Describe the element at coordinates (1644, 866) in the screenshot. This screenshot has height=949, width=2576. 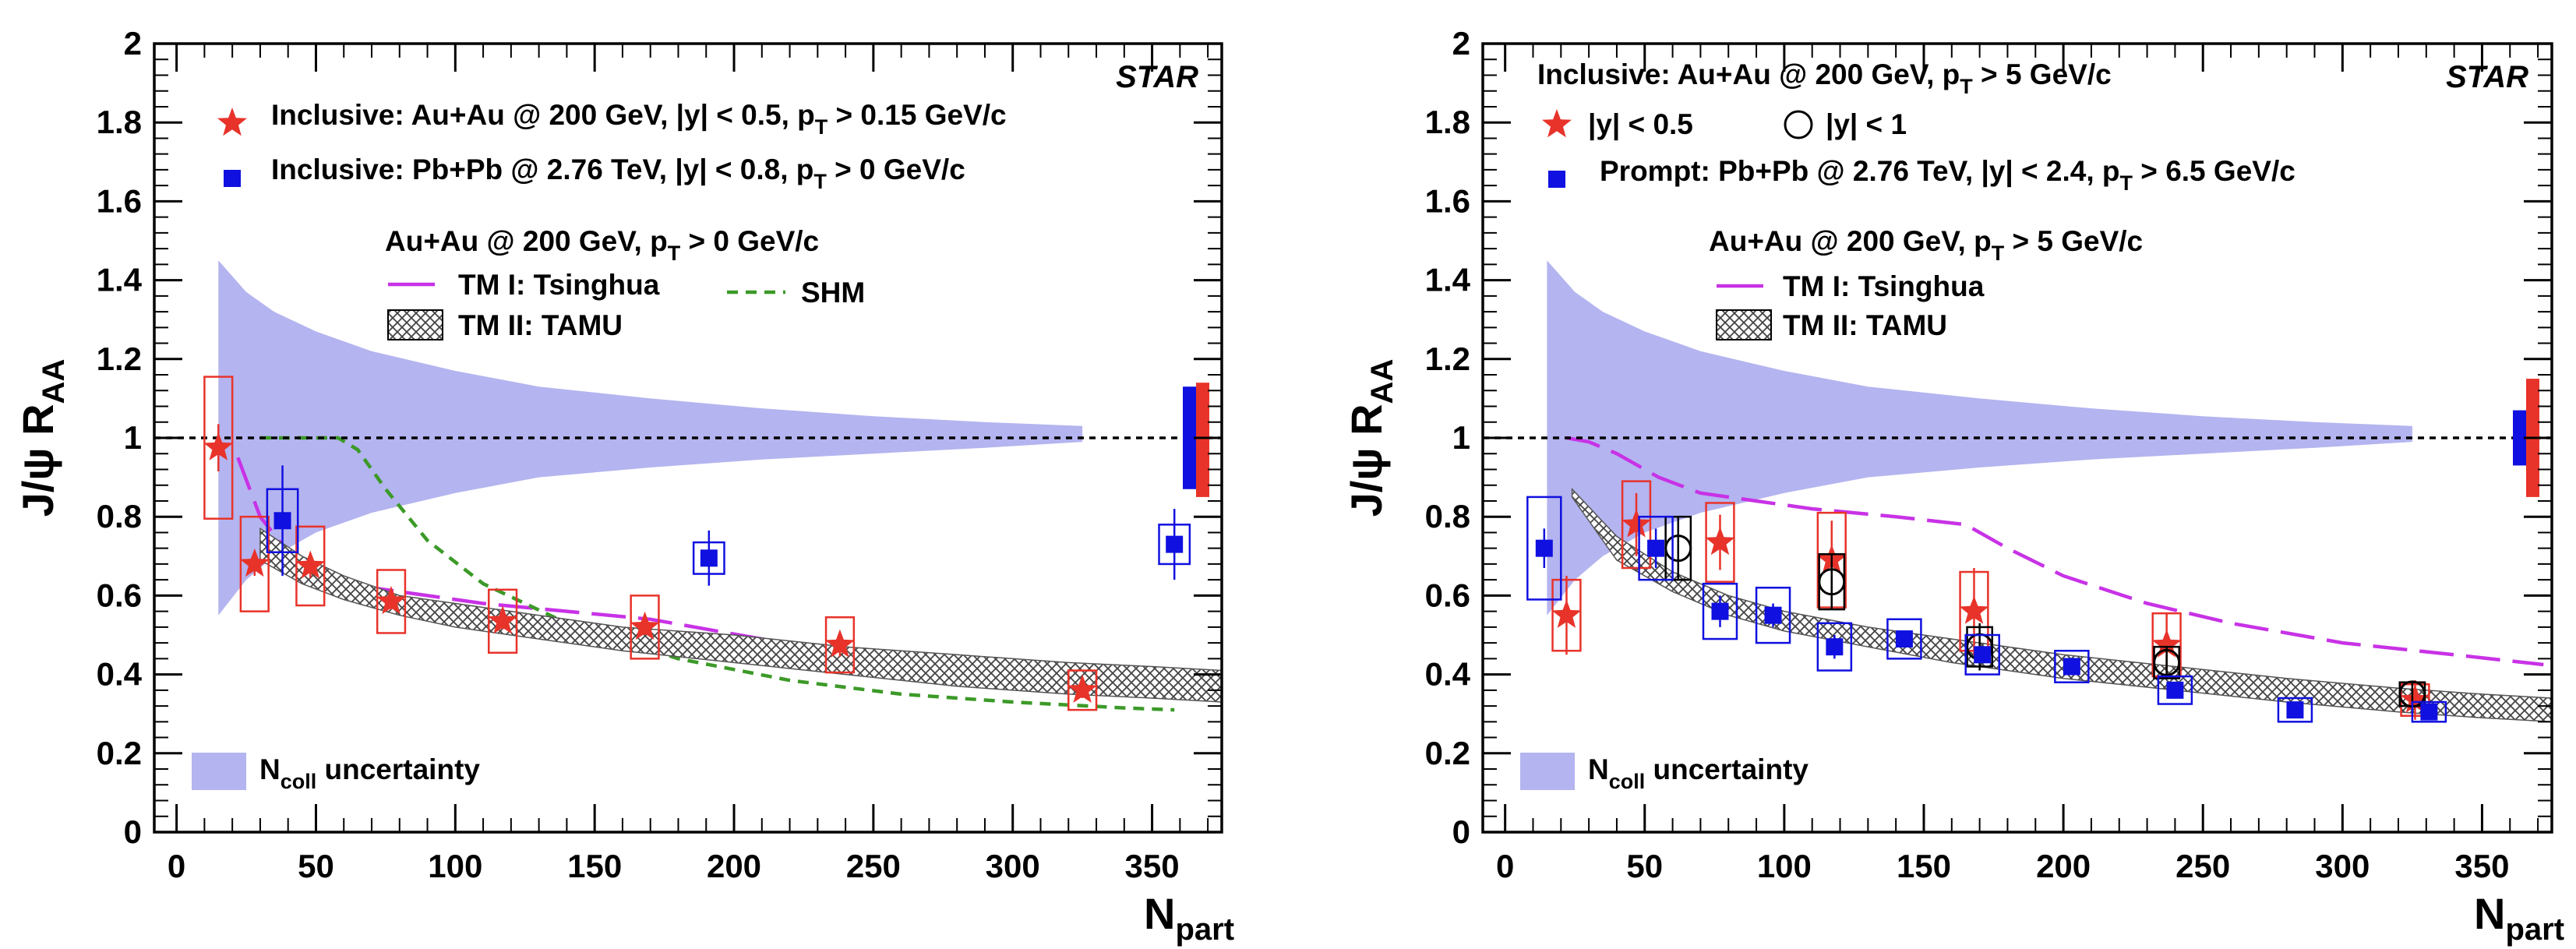
I see `x-tick-label: 50` at that location.